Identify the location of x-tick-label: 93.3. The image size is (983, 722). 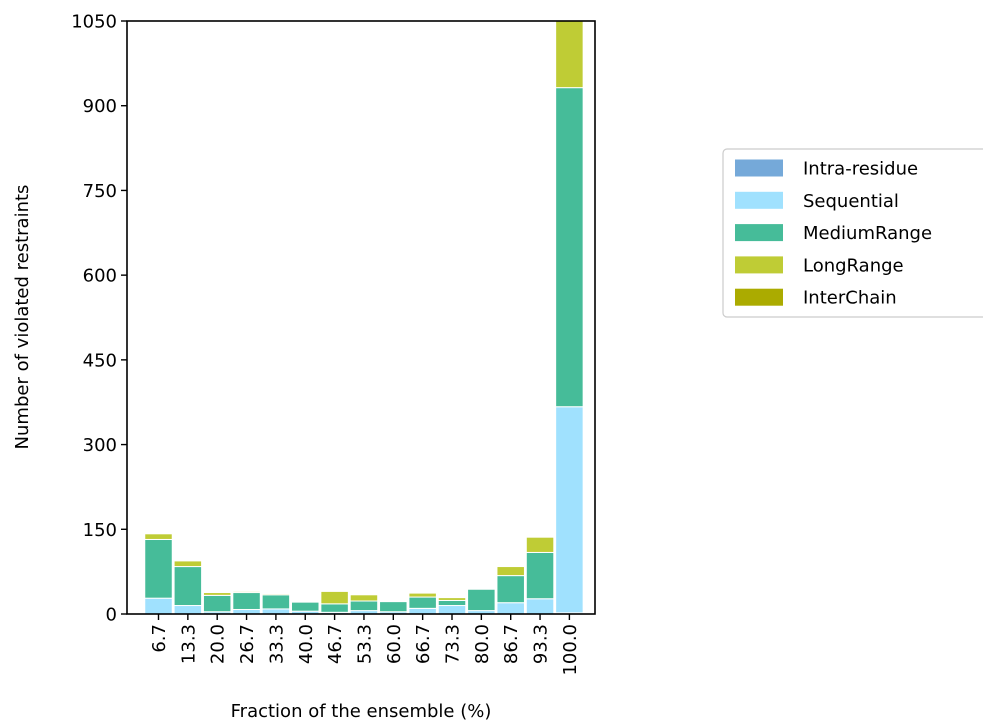
(541, 644).